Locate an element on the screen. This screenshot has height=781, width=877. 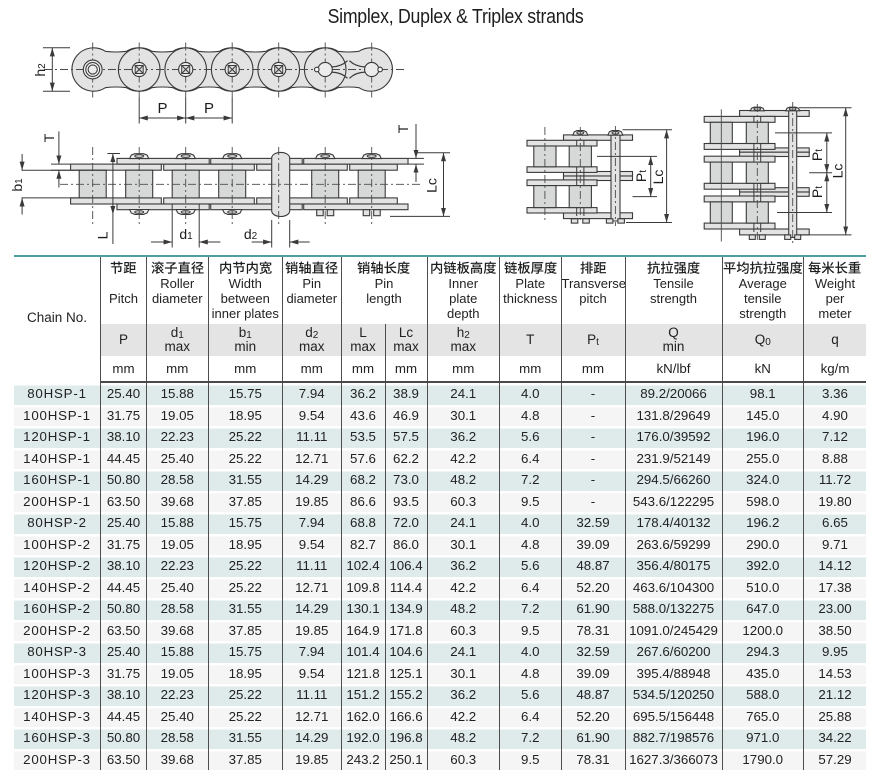
svg-text: h2 is located at coordinates (40, 70).